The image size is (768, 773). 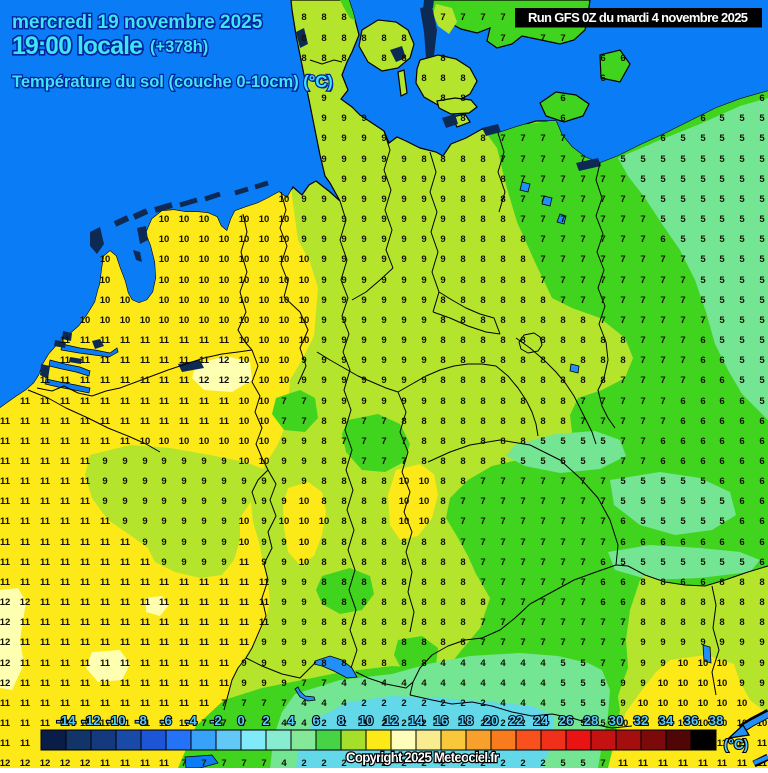 I want to click on svg-text: -10, so click(x=115, y=720).